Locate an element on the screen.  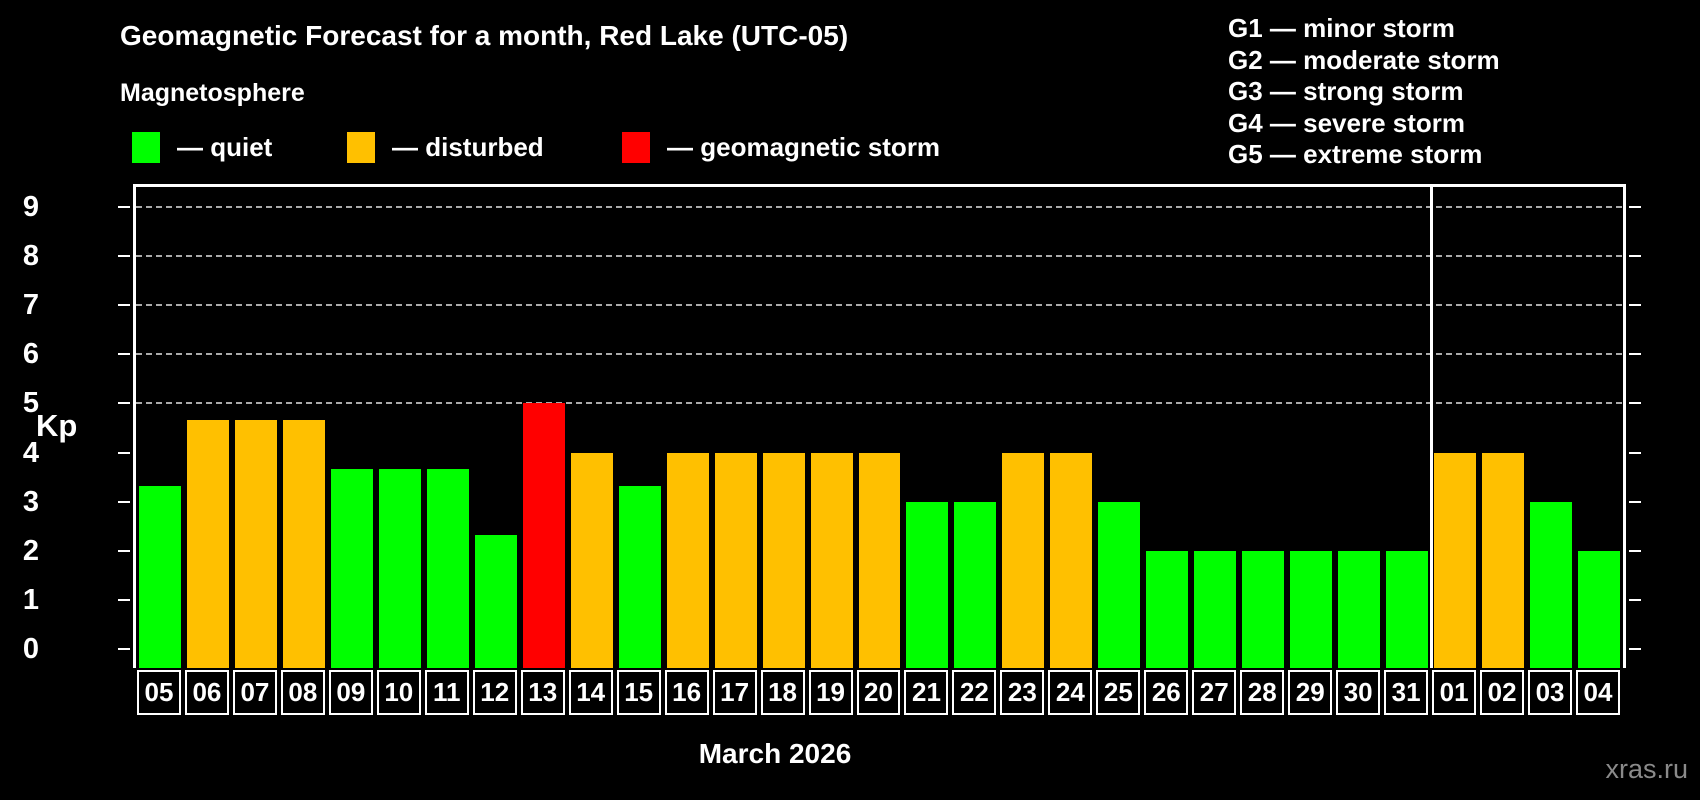
day-label-03: 03 is located at coordinates (1550, 692).